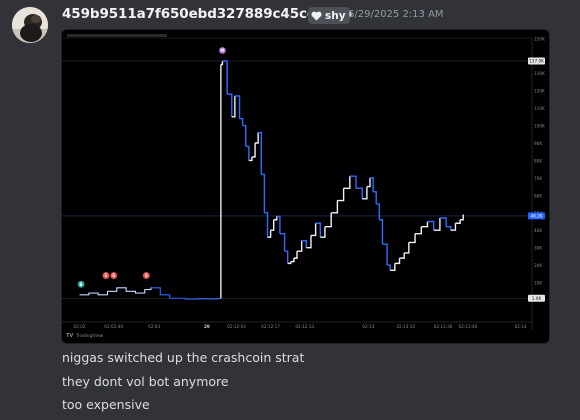  What do you see at coordinates (539, 108) in the screenshot?
I see `y-tick-label: 110K` at bounding box center [539, 108].